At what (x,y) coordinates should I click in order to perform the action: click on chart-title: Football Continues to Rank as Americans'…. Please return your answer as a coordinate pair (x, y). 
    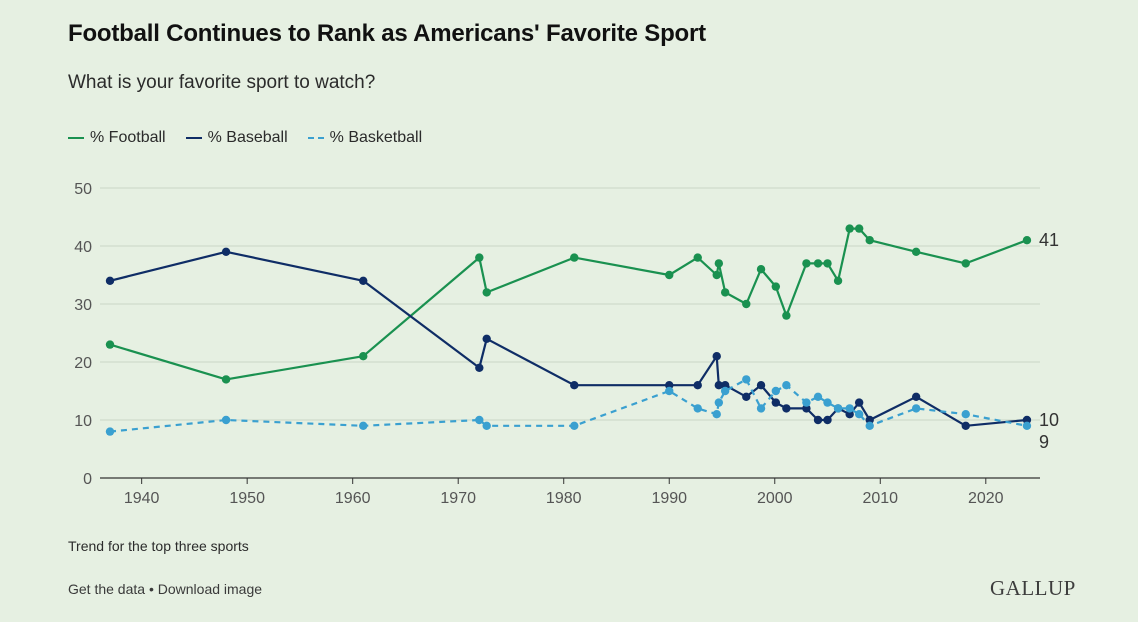
    Looking at the image, I should click on (387, 33).